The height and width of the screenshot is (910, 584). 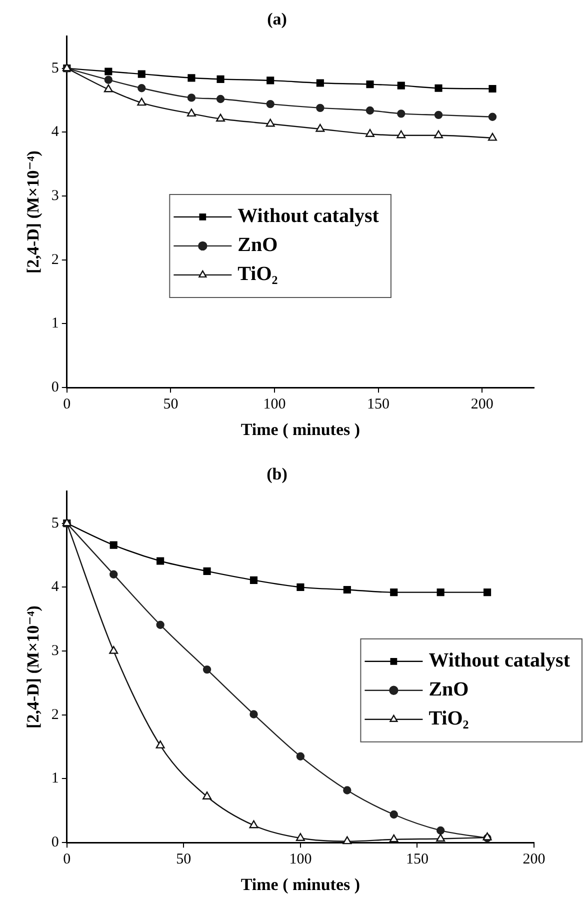 I want to click on chart-title: (a), so click(x=277, y=19).